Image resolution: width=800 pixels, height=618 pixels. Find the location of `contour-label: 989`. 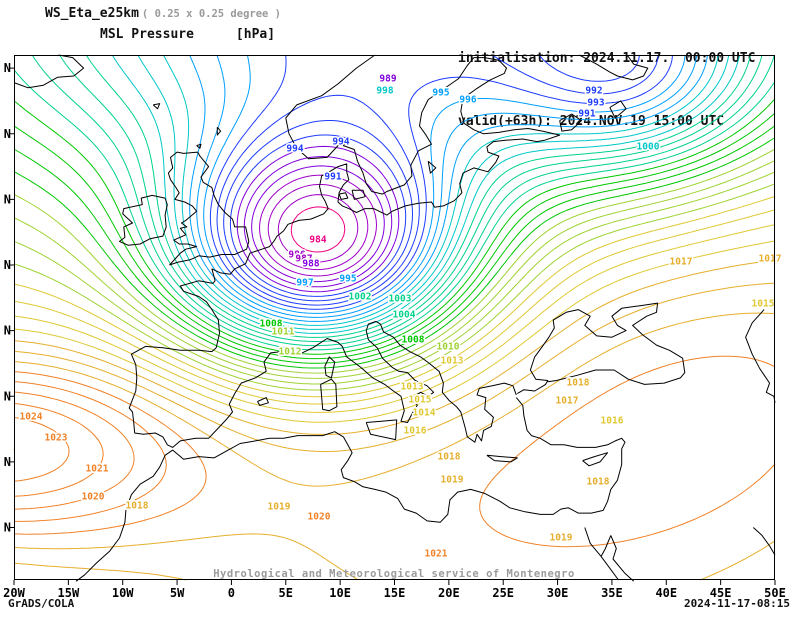

contour-label: 989 is located at coordinates (387, 79).